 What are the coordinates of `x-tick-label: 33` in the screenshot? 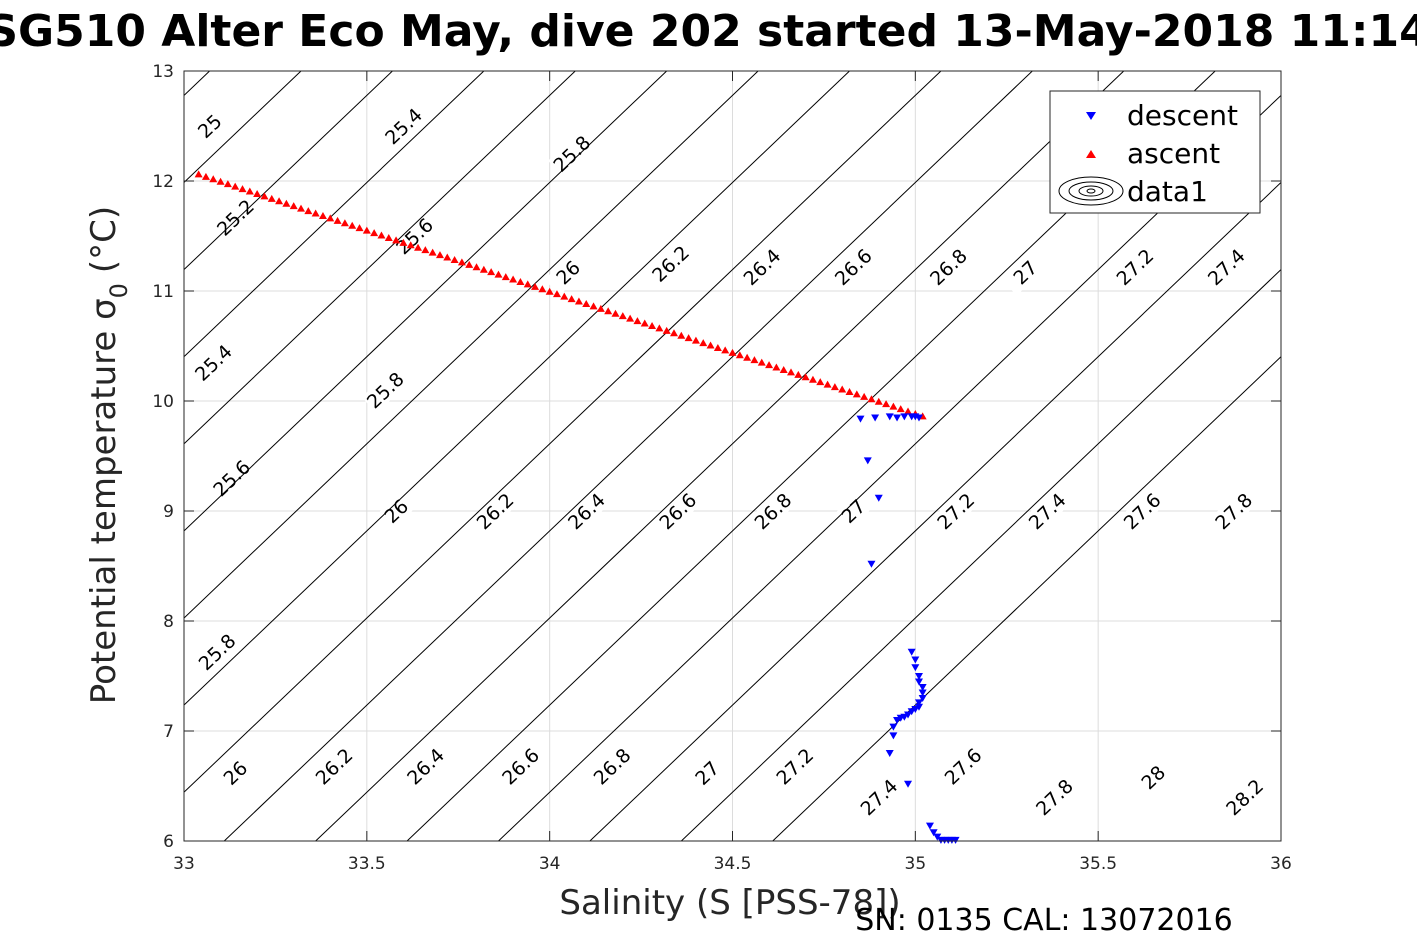 It's located at (184, 864).